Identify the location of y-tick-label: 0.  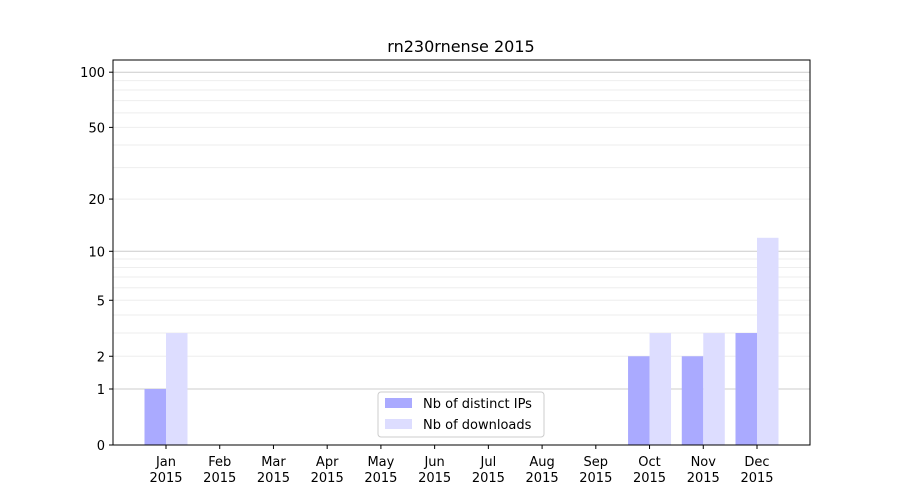
(101, 446).